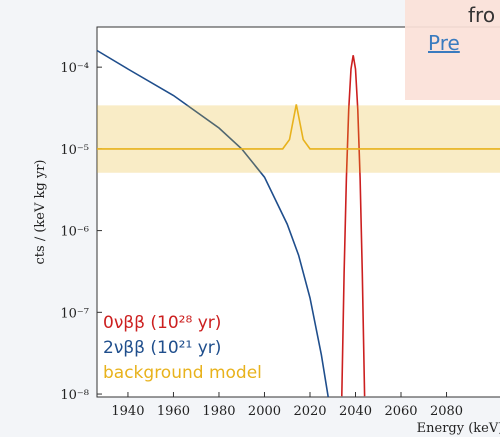 The height and width of the screenshot is (437, 500). Describe the element at coordinates (264, 411) in the screenshot. I see `x-tick-label: 2000` at that location.